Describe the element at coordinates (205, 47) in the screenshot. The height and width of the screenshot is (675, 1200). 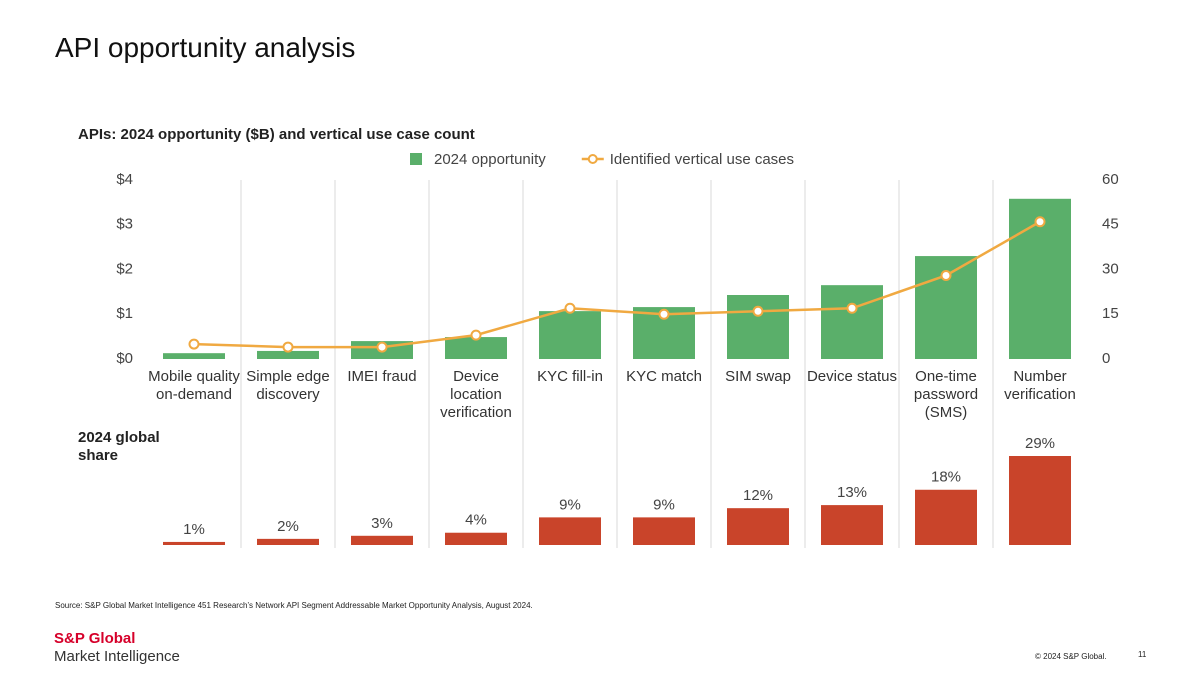
I see `slide-title: API opportunity analysis` at that location.